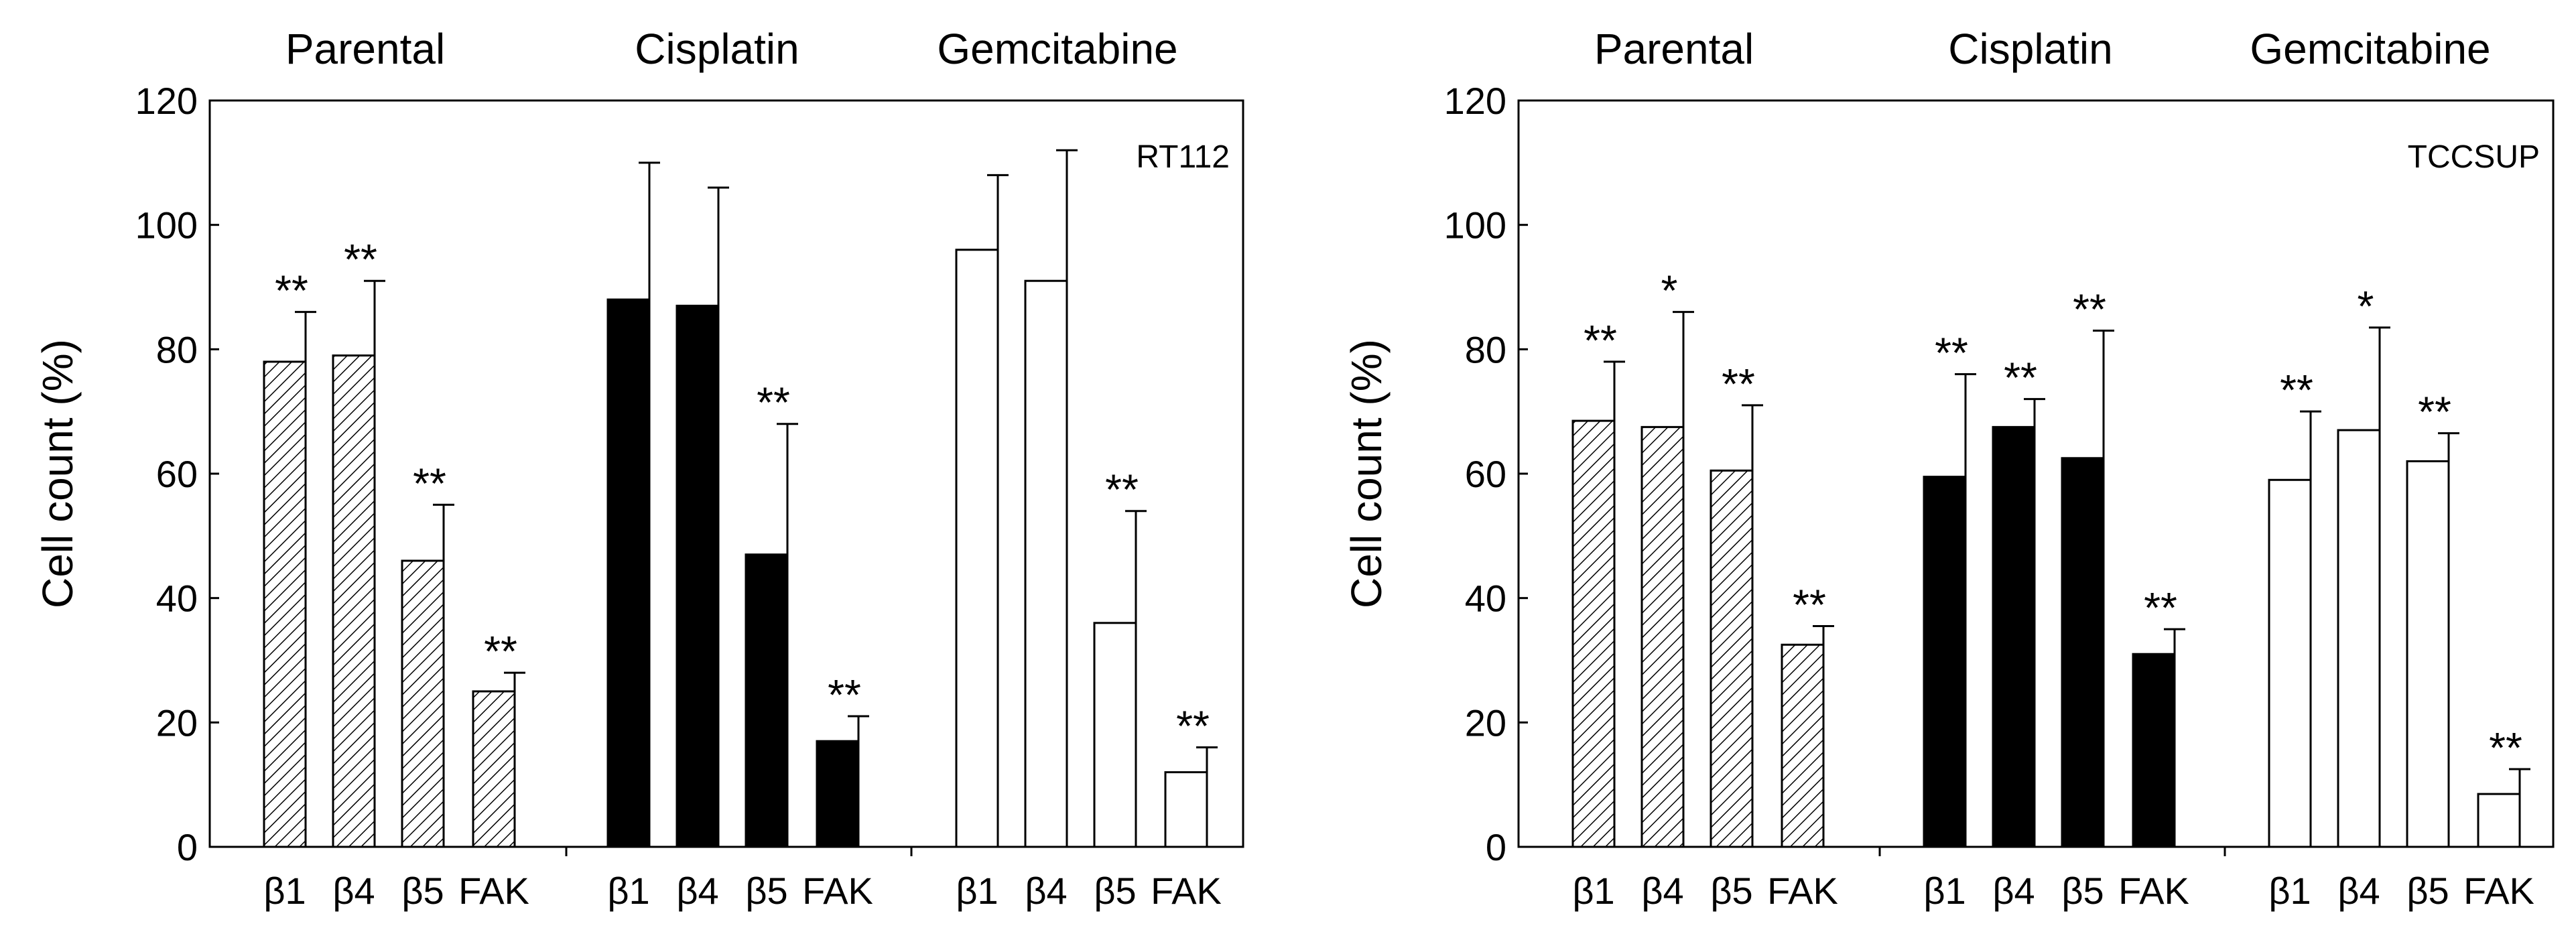  Describe the element at coordinates (1183, 157) in the screenshot. I see `cell-line-label: RT112` at that location.